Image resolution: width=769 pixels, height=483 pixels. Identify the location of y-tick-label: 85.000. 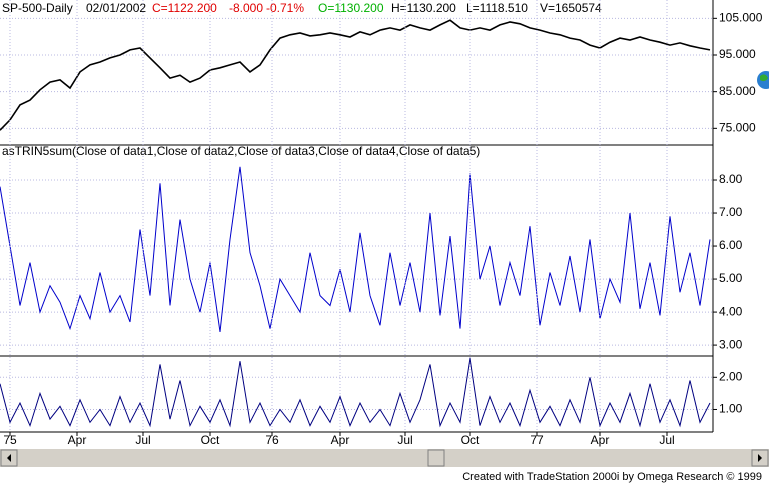
(737, 91).